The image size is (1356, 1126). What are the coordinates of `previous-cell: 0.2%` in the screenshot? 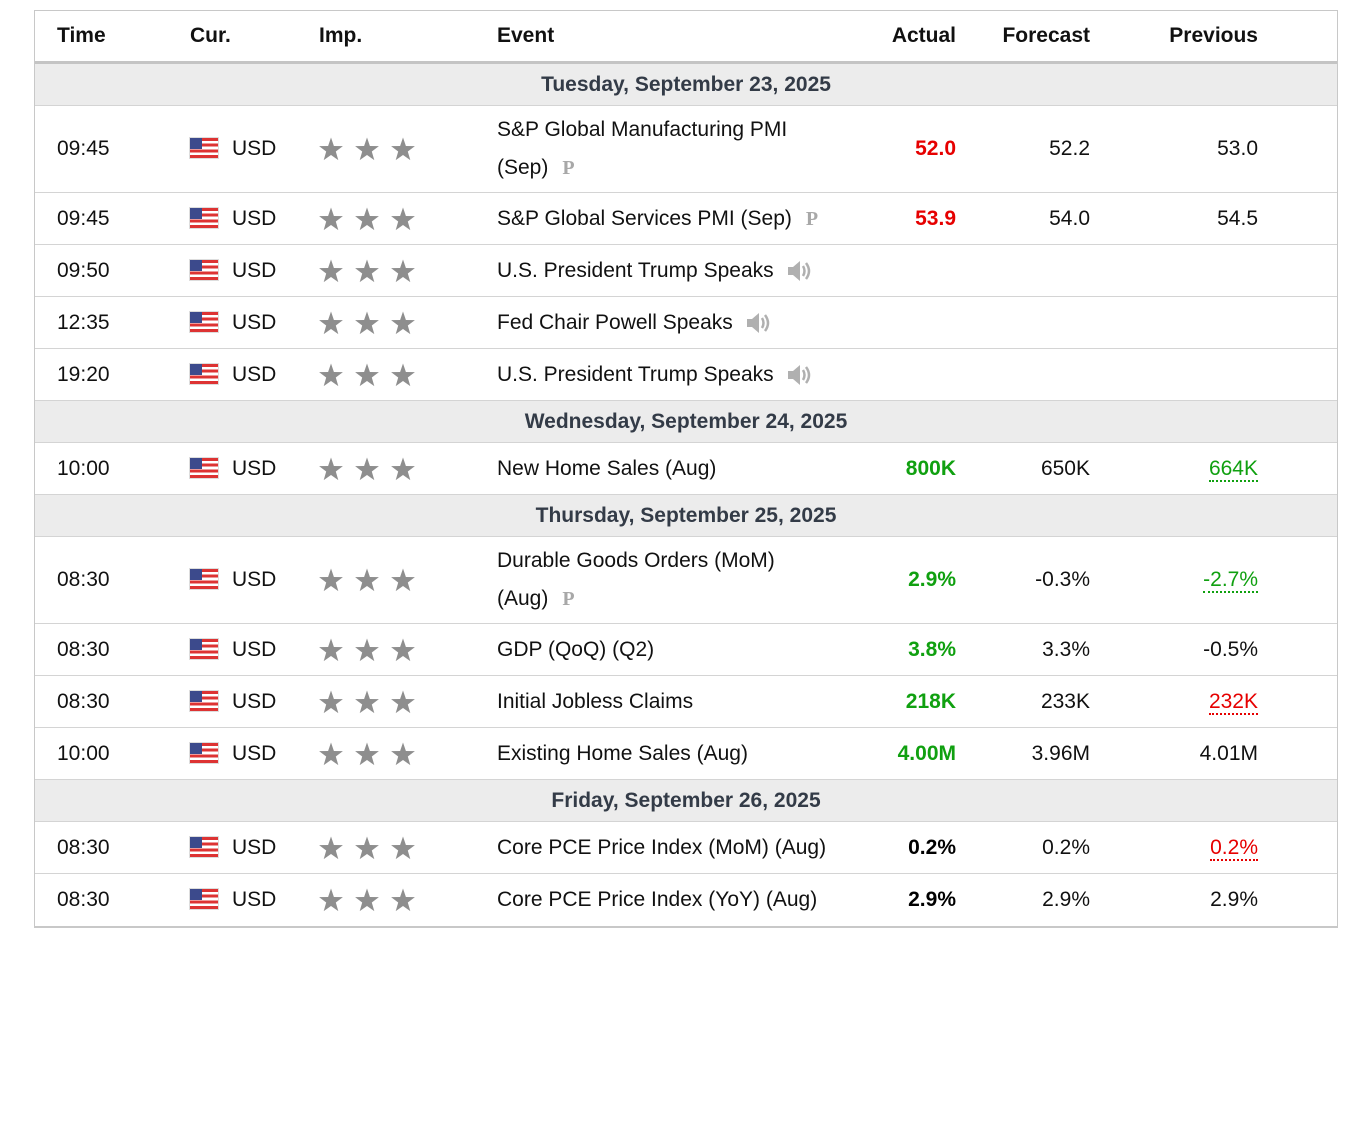 It's located at (1196, 847).